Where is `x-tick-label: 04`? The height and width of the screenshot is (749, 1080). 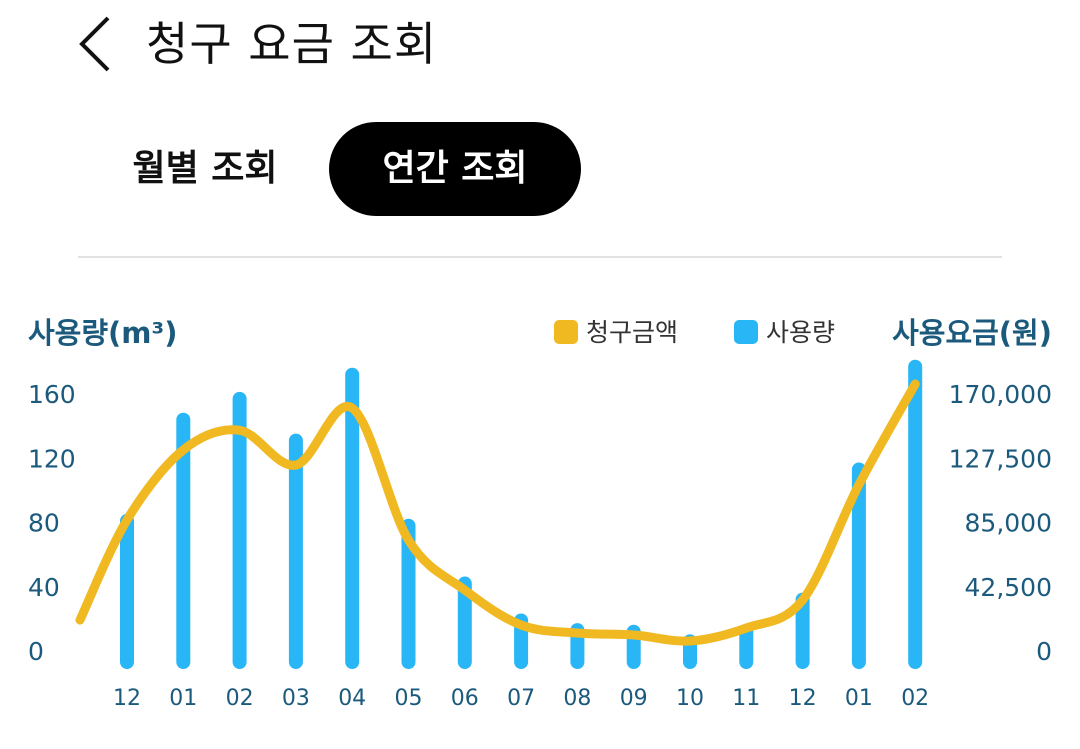 x-tick-label: 04 is located at coordinates (352, 698).